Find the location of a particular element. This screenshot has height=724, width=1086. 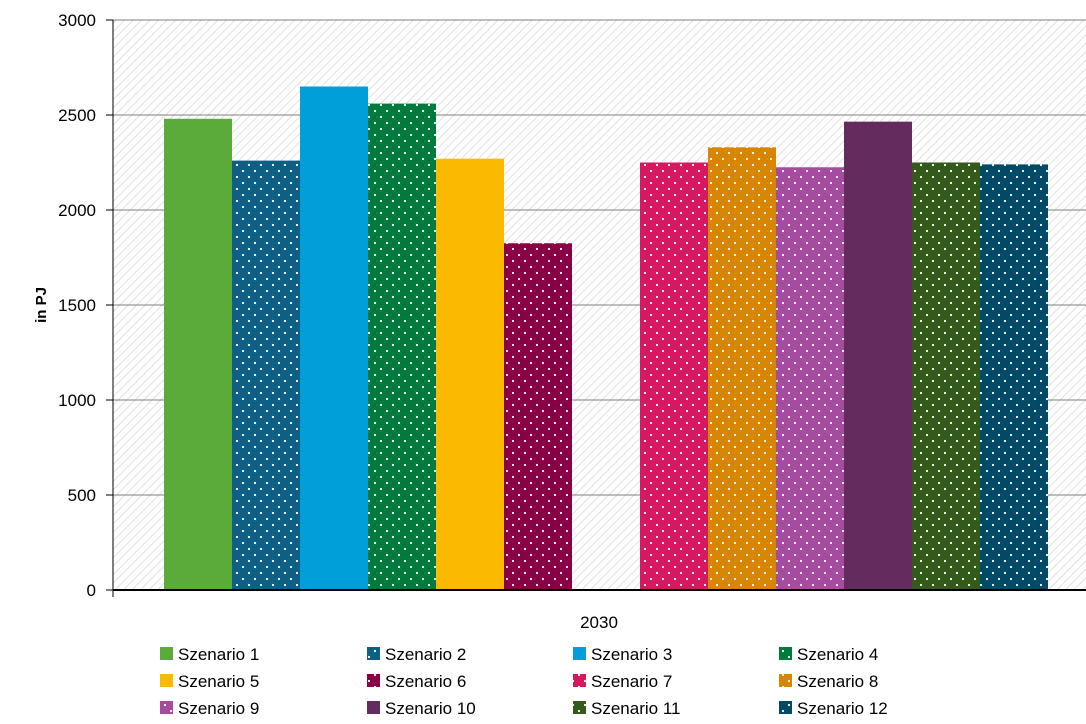

y-tick-label-2500: 2500 is located at coordinates (77, 115).